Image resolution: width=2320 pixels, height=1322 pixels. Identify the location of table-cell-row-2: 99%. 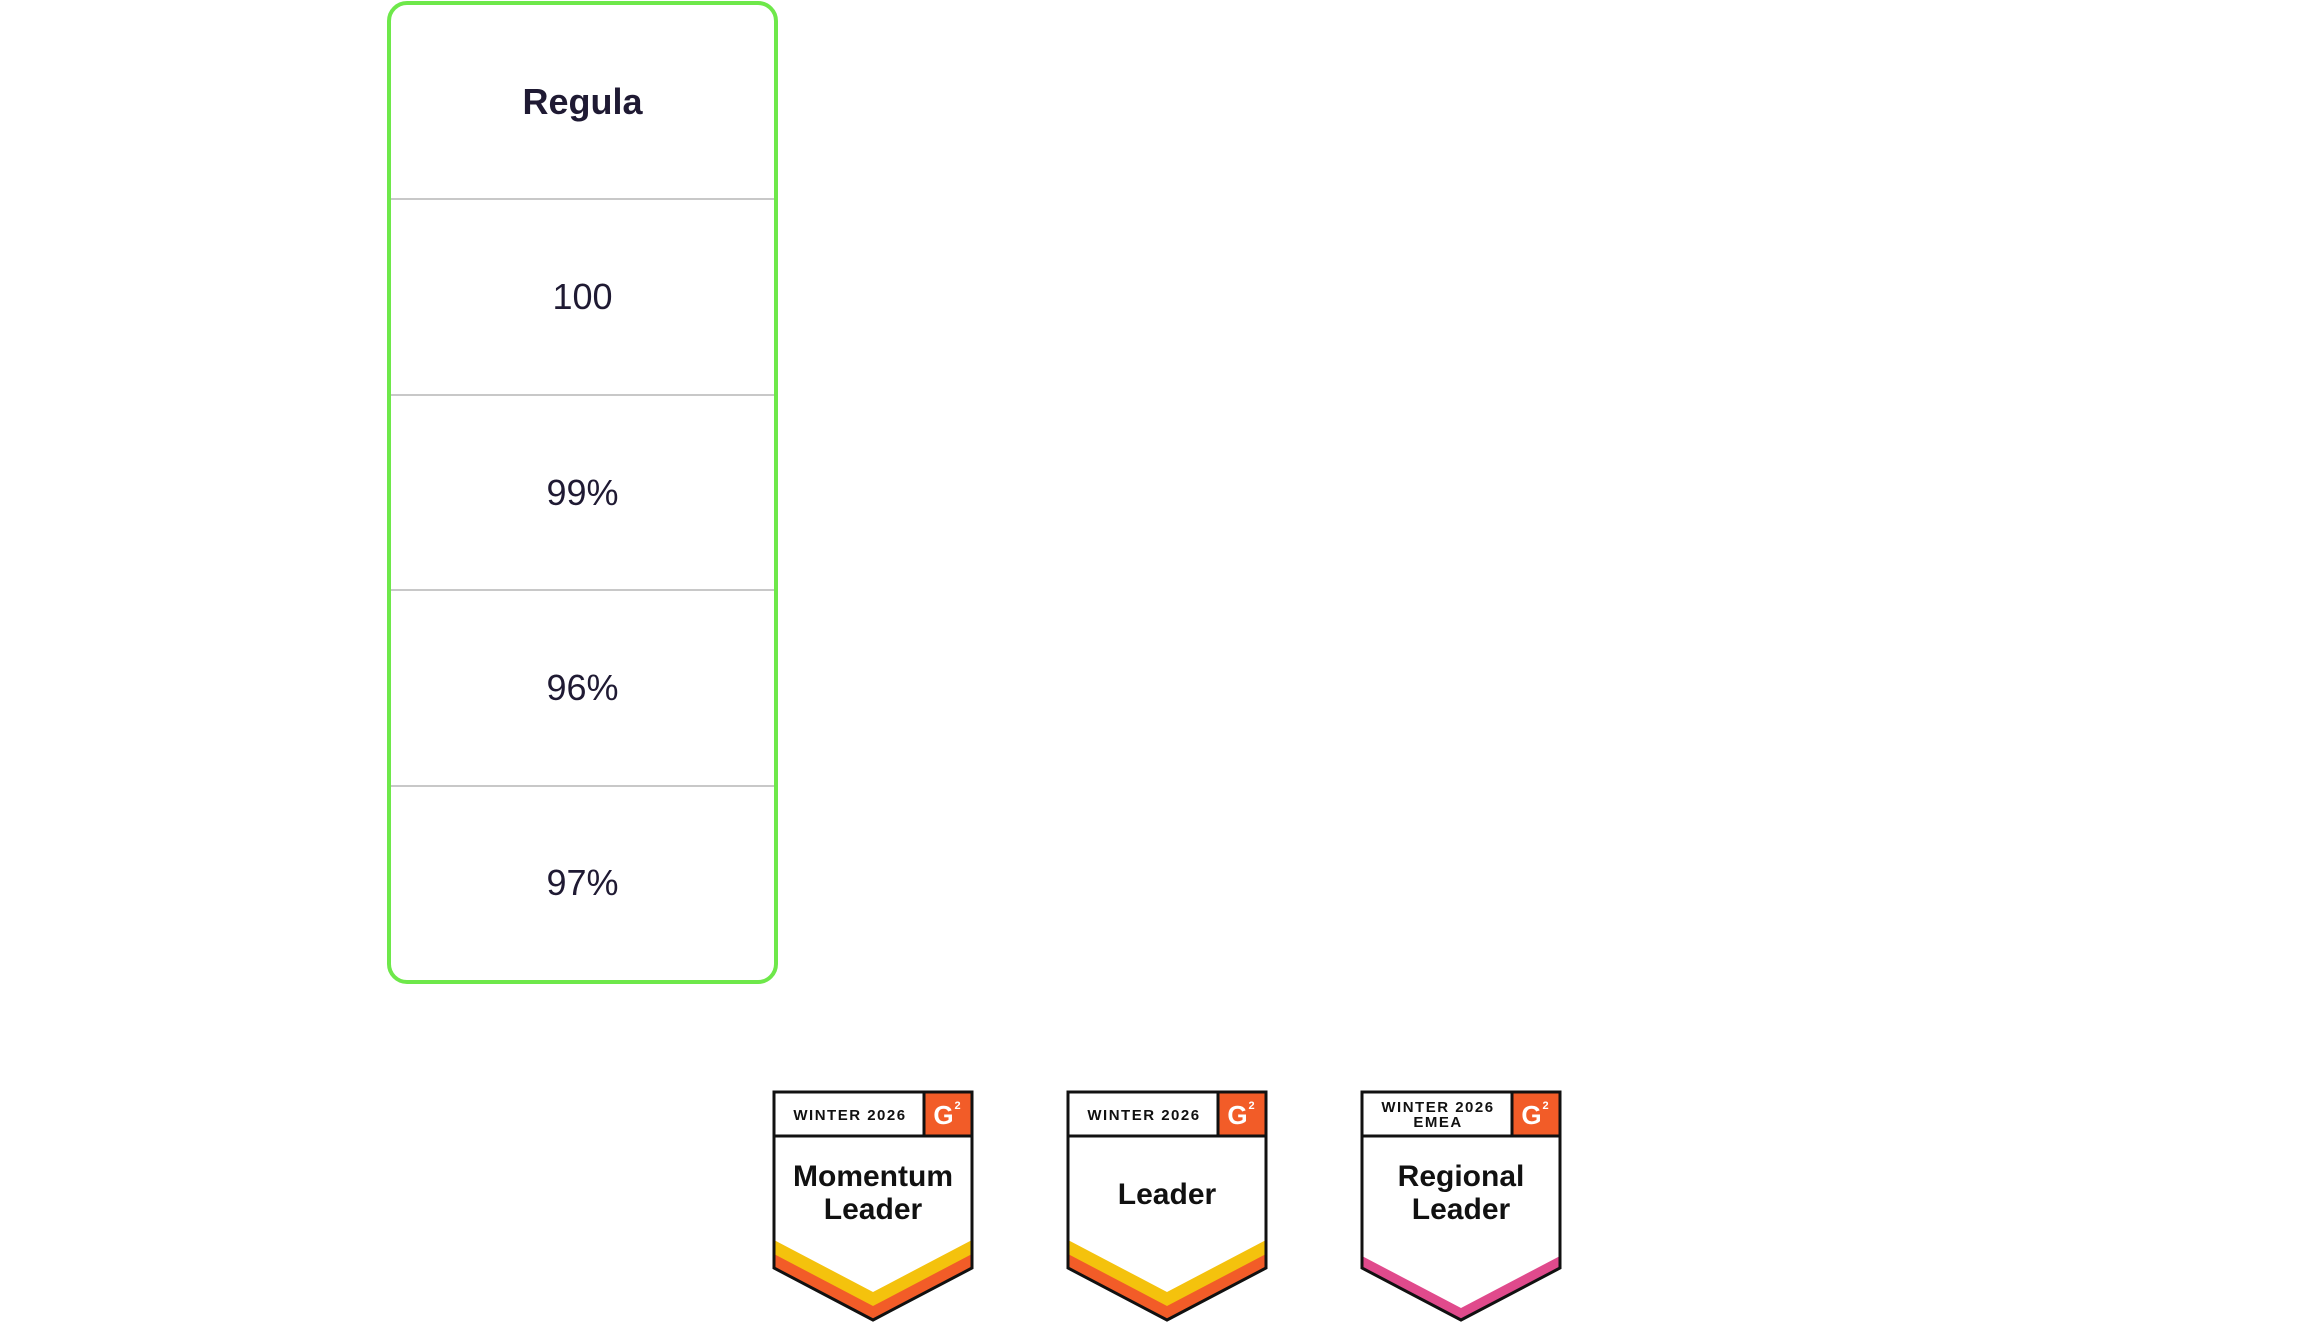
(582, 491).